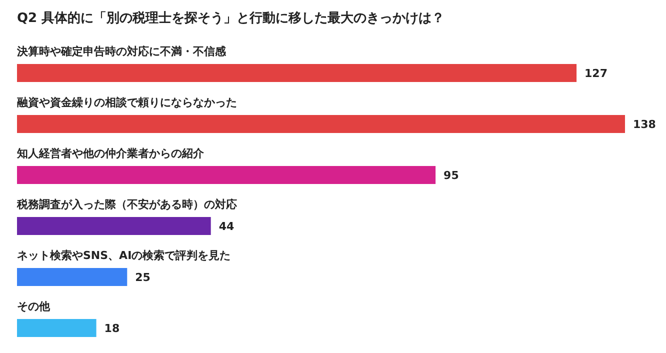 This screenshot has width=666, height=353. Describe the element at coordinates (142, 277) in the screenshot. I see `data-label: 25` at that location.